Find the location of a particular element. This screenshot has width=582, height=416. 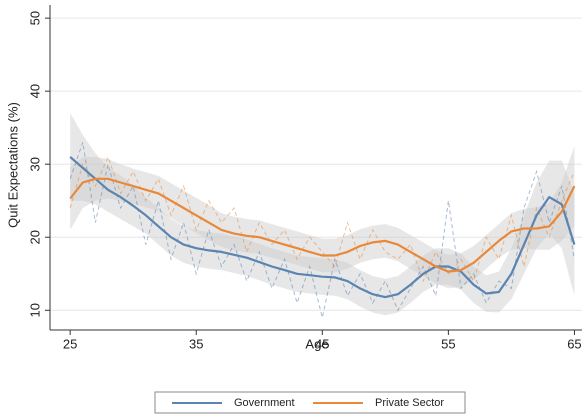

legend: Government Private Sector is located at coordinates (308, 403).